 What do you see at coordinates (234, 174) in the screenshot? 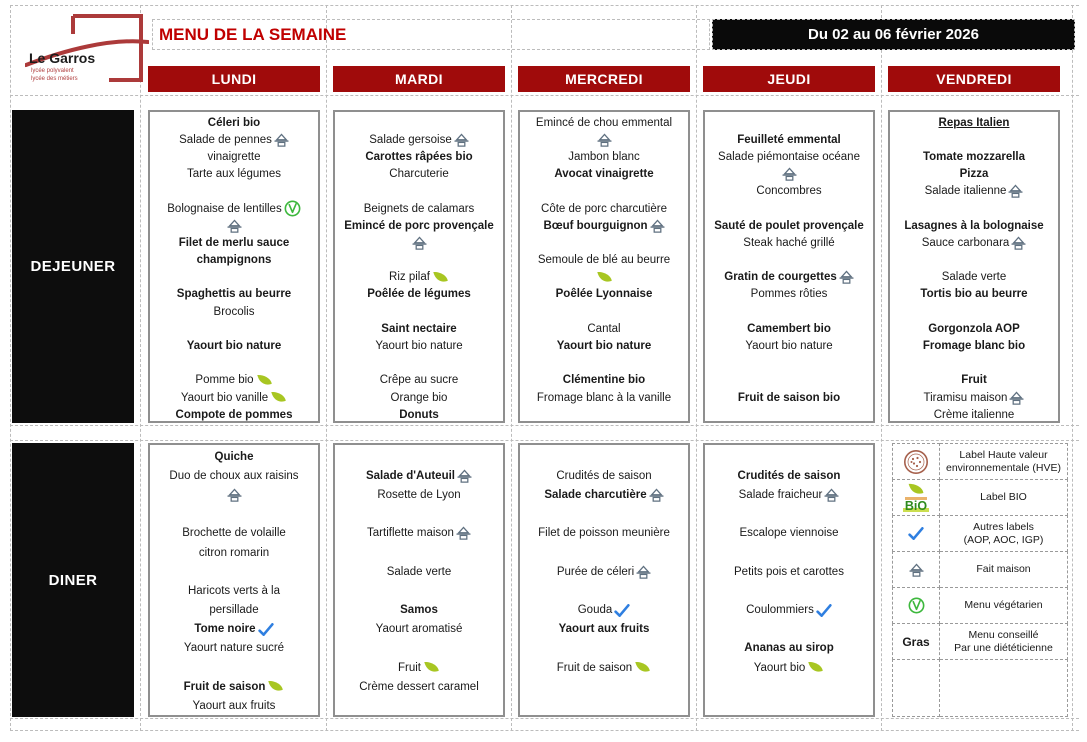
I see `menu-item: Tarte aux légumes` at bounding box center [234, 174].